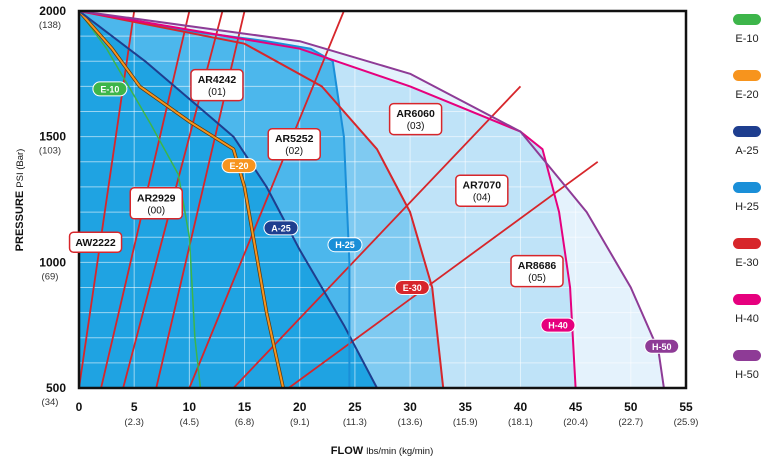 Image resolution: width=771 pixels, height=460 pixels. I want to click on y-tick-sublabel: (69), so click(50, 276).